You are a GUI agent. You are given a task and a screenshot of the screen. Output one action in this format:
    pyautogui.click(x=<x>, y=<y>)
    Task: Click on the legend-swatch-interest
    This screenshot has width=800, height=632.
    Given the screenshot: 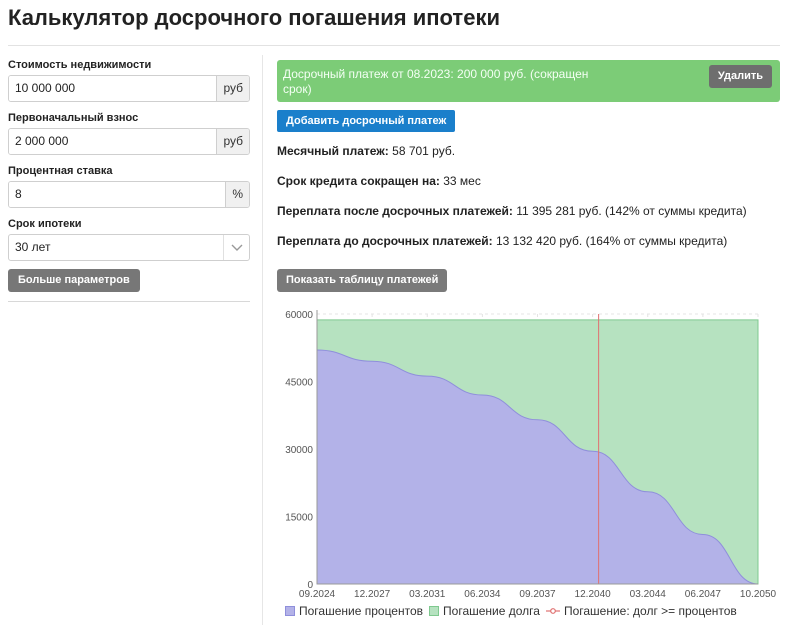 What is the action you would take?
    pyautogui.click(x=290, y=611)
    